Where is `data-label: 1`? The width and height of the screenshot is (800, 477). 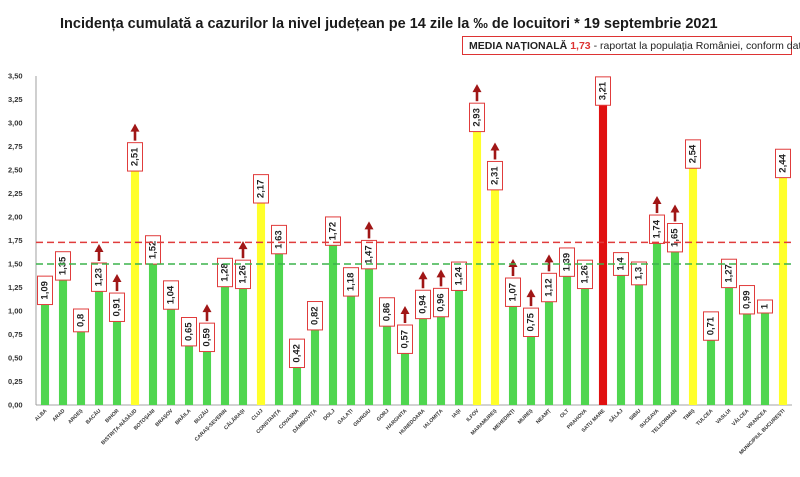
data-label: 1 is located at coordinates (765, 306).